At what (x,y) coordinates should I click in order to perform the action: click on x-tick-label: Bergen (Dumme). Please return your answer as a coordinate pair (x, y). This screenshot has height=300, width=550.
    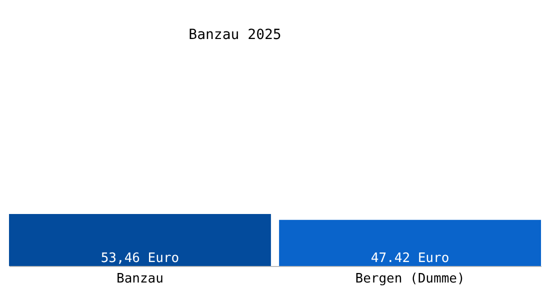
    Looking at the image, I should click on (410, 279).